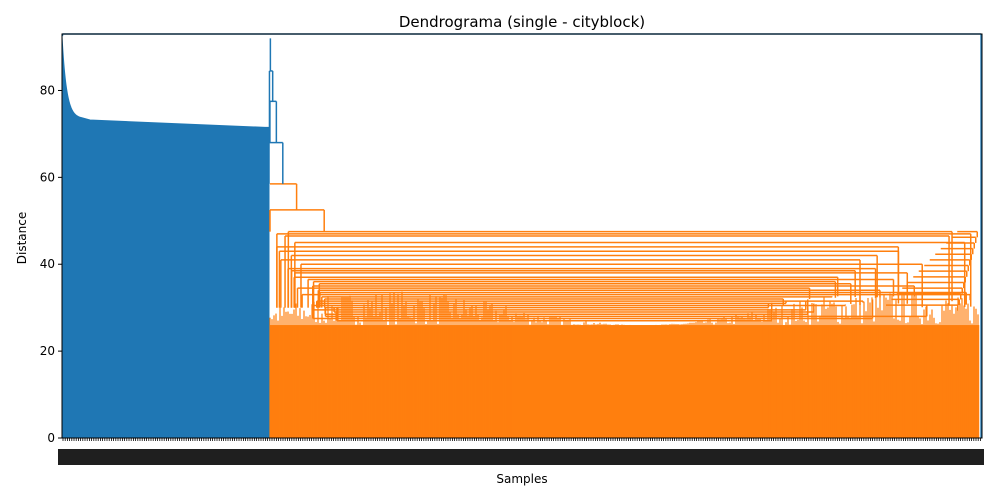  Describe the element at coordinates (51, 438) in the screenshot. I see `y-tick-label: 0` at that location.